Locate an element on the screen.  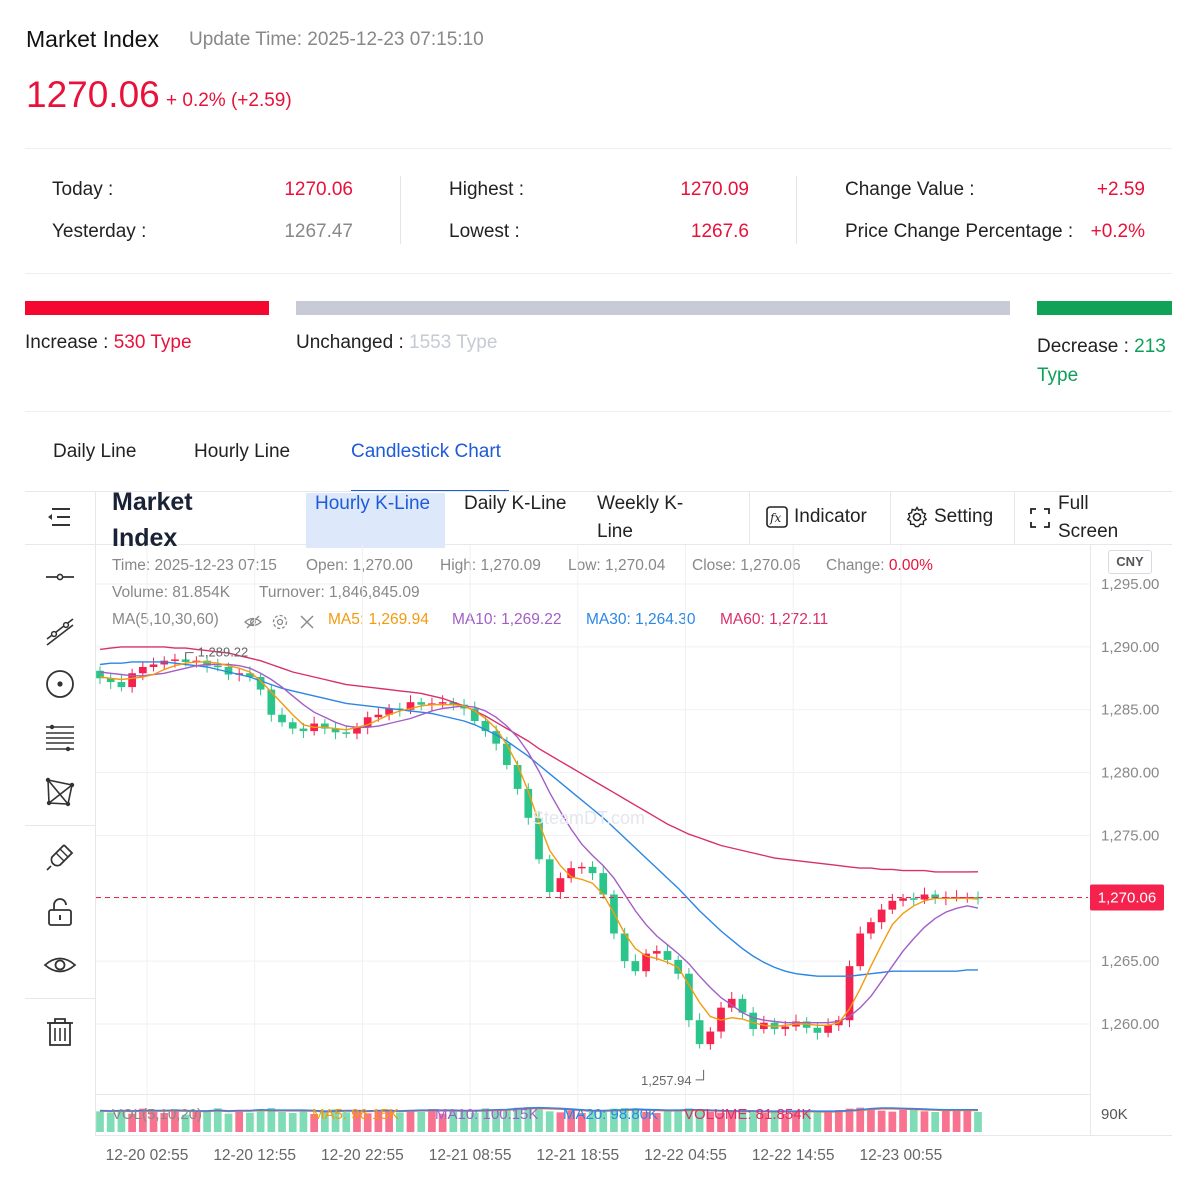
pct-change-value: +0.2% is located at coordinates (1117, 231).